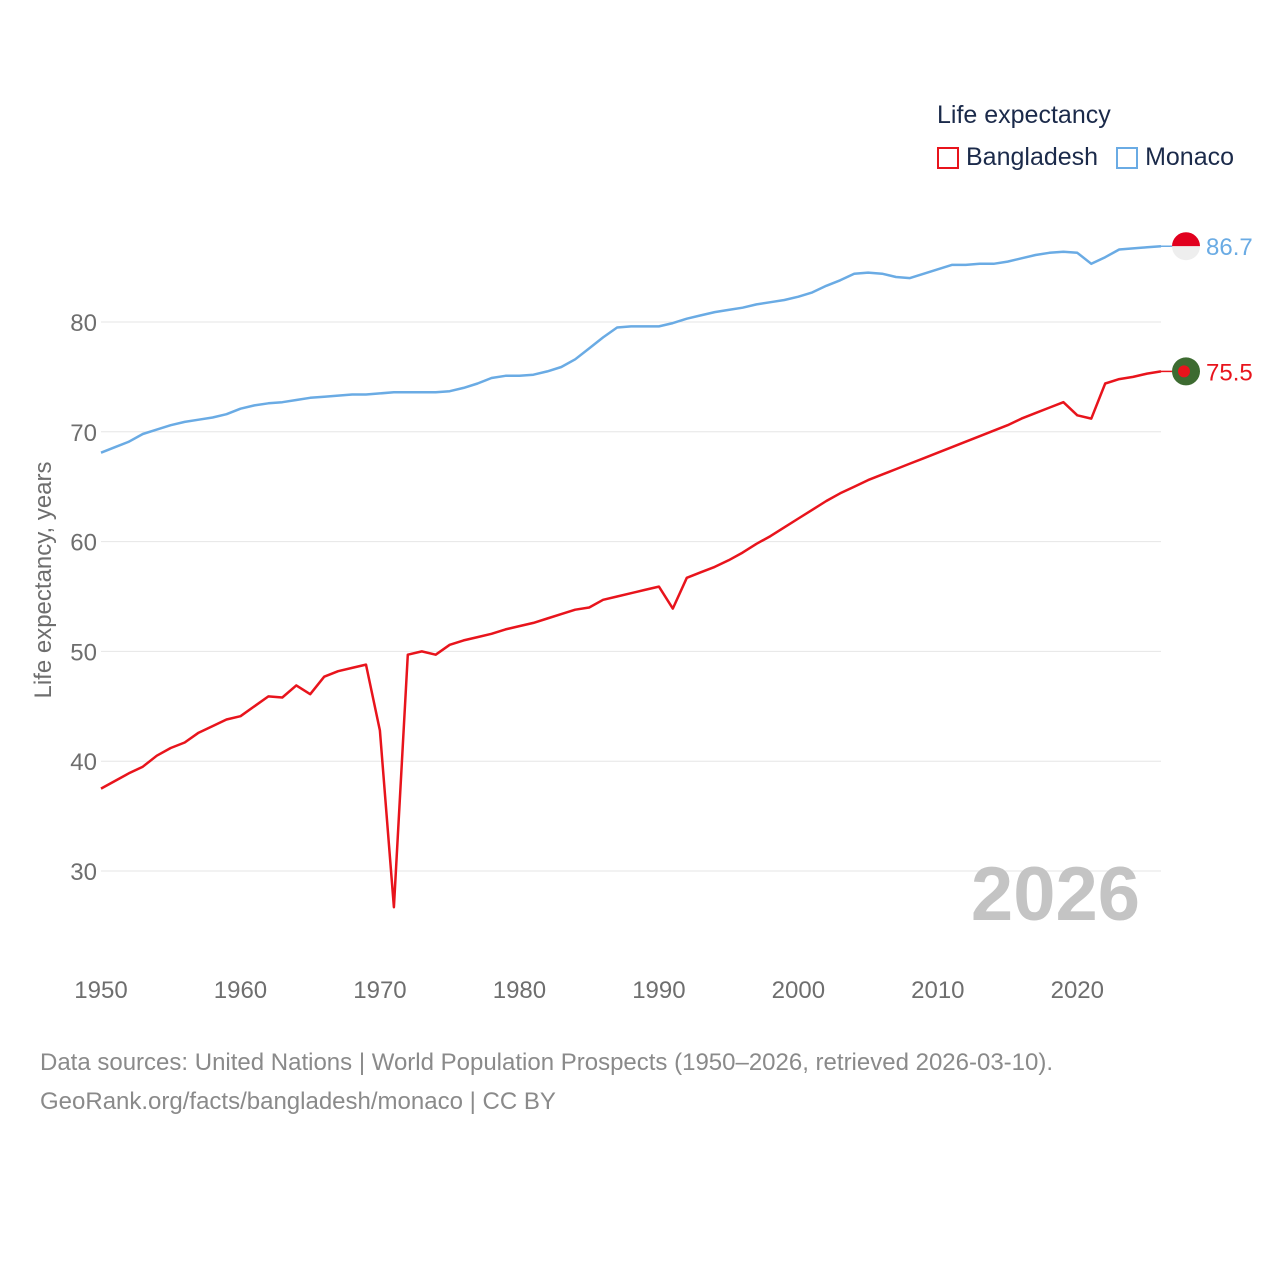  What do you see at coordinates (589, 990) in the screenshot?
I see `x-axis-ticks: 1950 1960 1970 1980 1990 2000 2010 2020` at bounding box center [589, 990].